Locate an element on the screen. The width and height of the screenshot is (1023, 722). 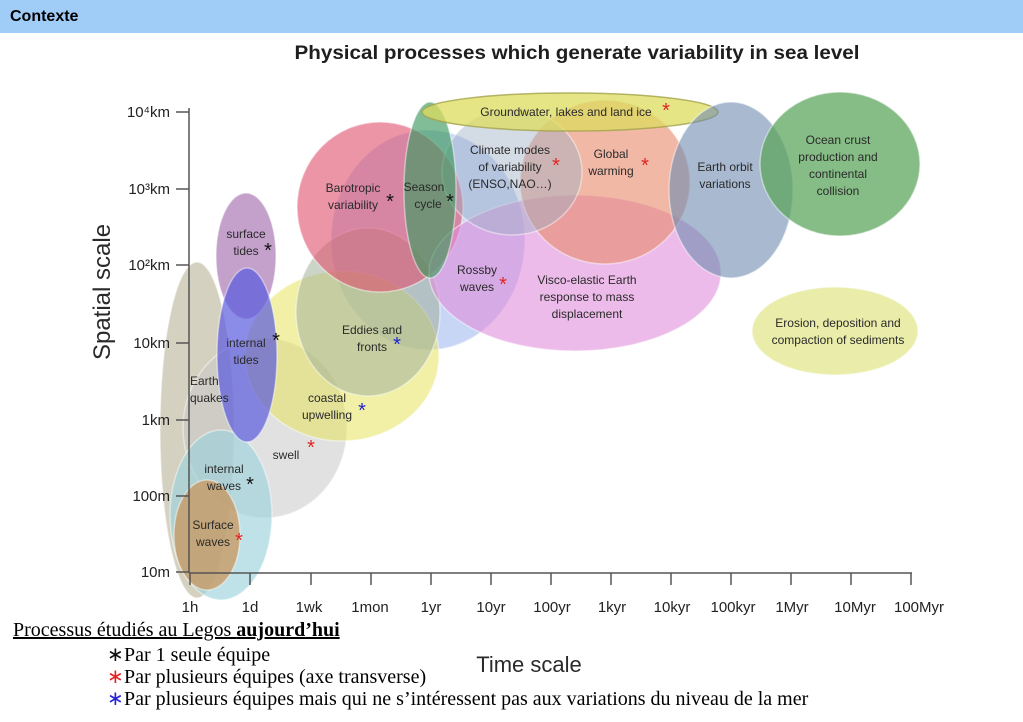
rossby-waves-label: waves is located at coordinates (476, 287).